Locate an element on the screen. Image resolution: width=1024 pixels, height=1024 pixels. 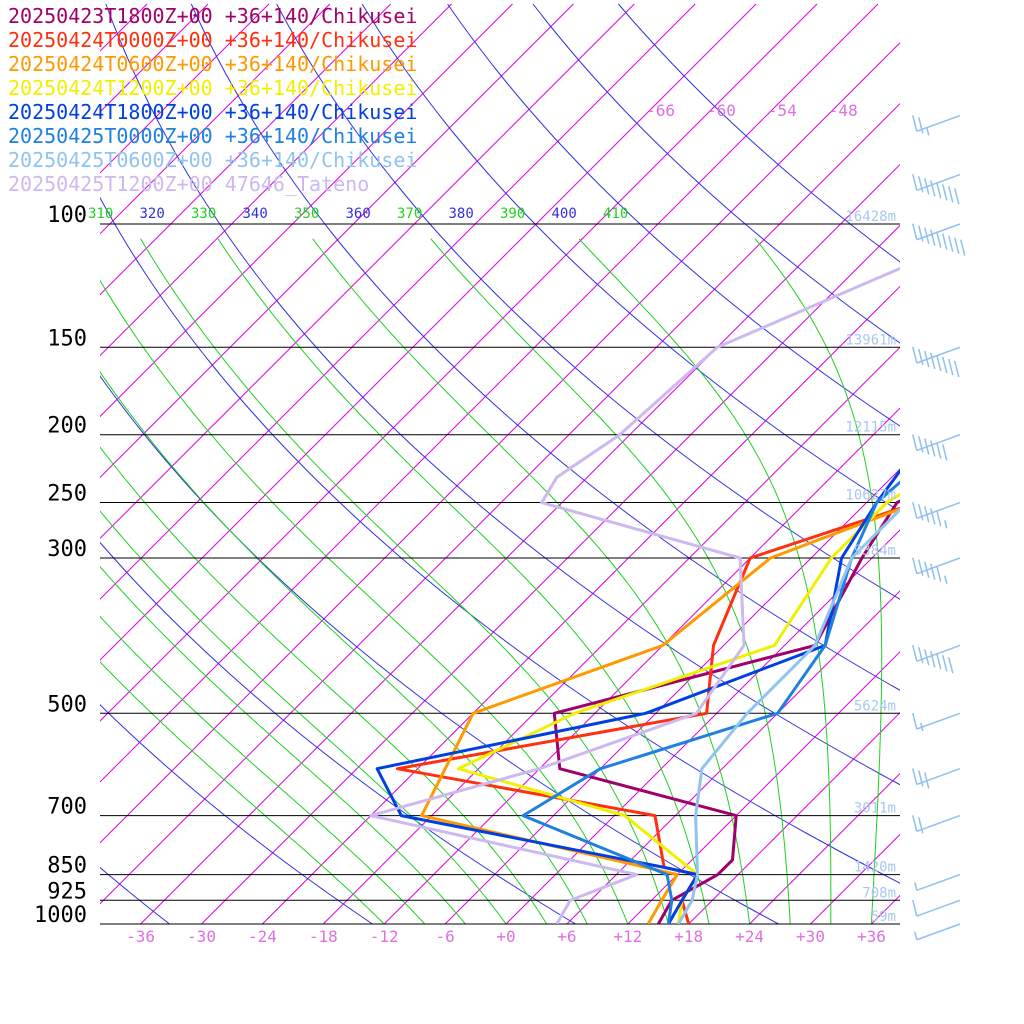
theta-label: 350 is located at coordinates (306, 214).